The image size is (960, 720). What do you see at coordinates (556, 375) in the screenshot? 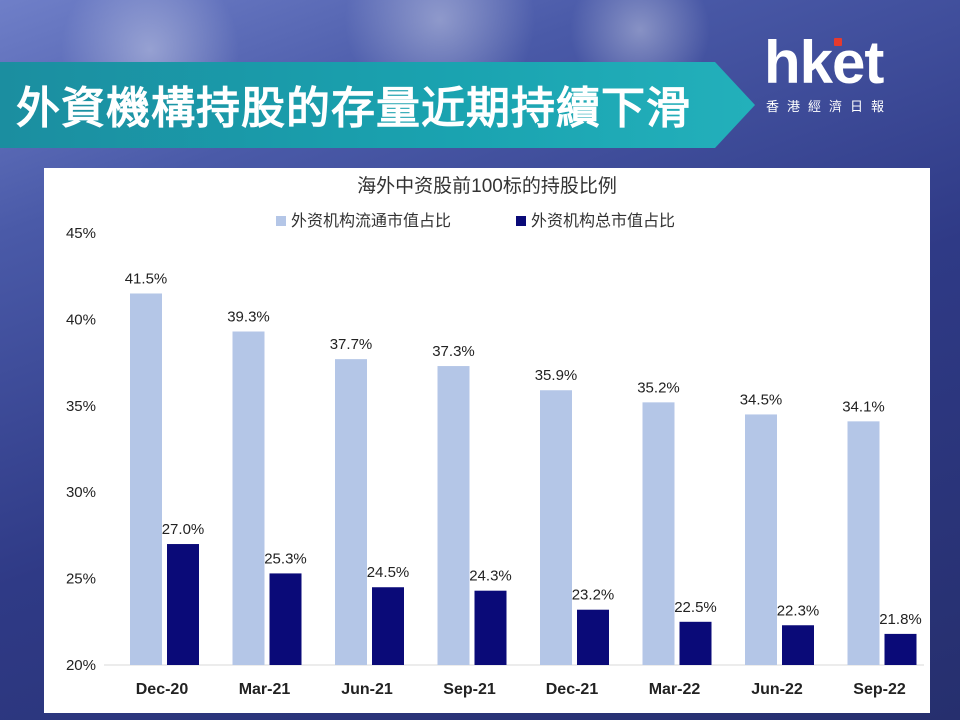
I see `data-label: 35.9%` at bounding box center [556, 375].